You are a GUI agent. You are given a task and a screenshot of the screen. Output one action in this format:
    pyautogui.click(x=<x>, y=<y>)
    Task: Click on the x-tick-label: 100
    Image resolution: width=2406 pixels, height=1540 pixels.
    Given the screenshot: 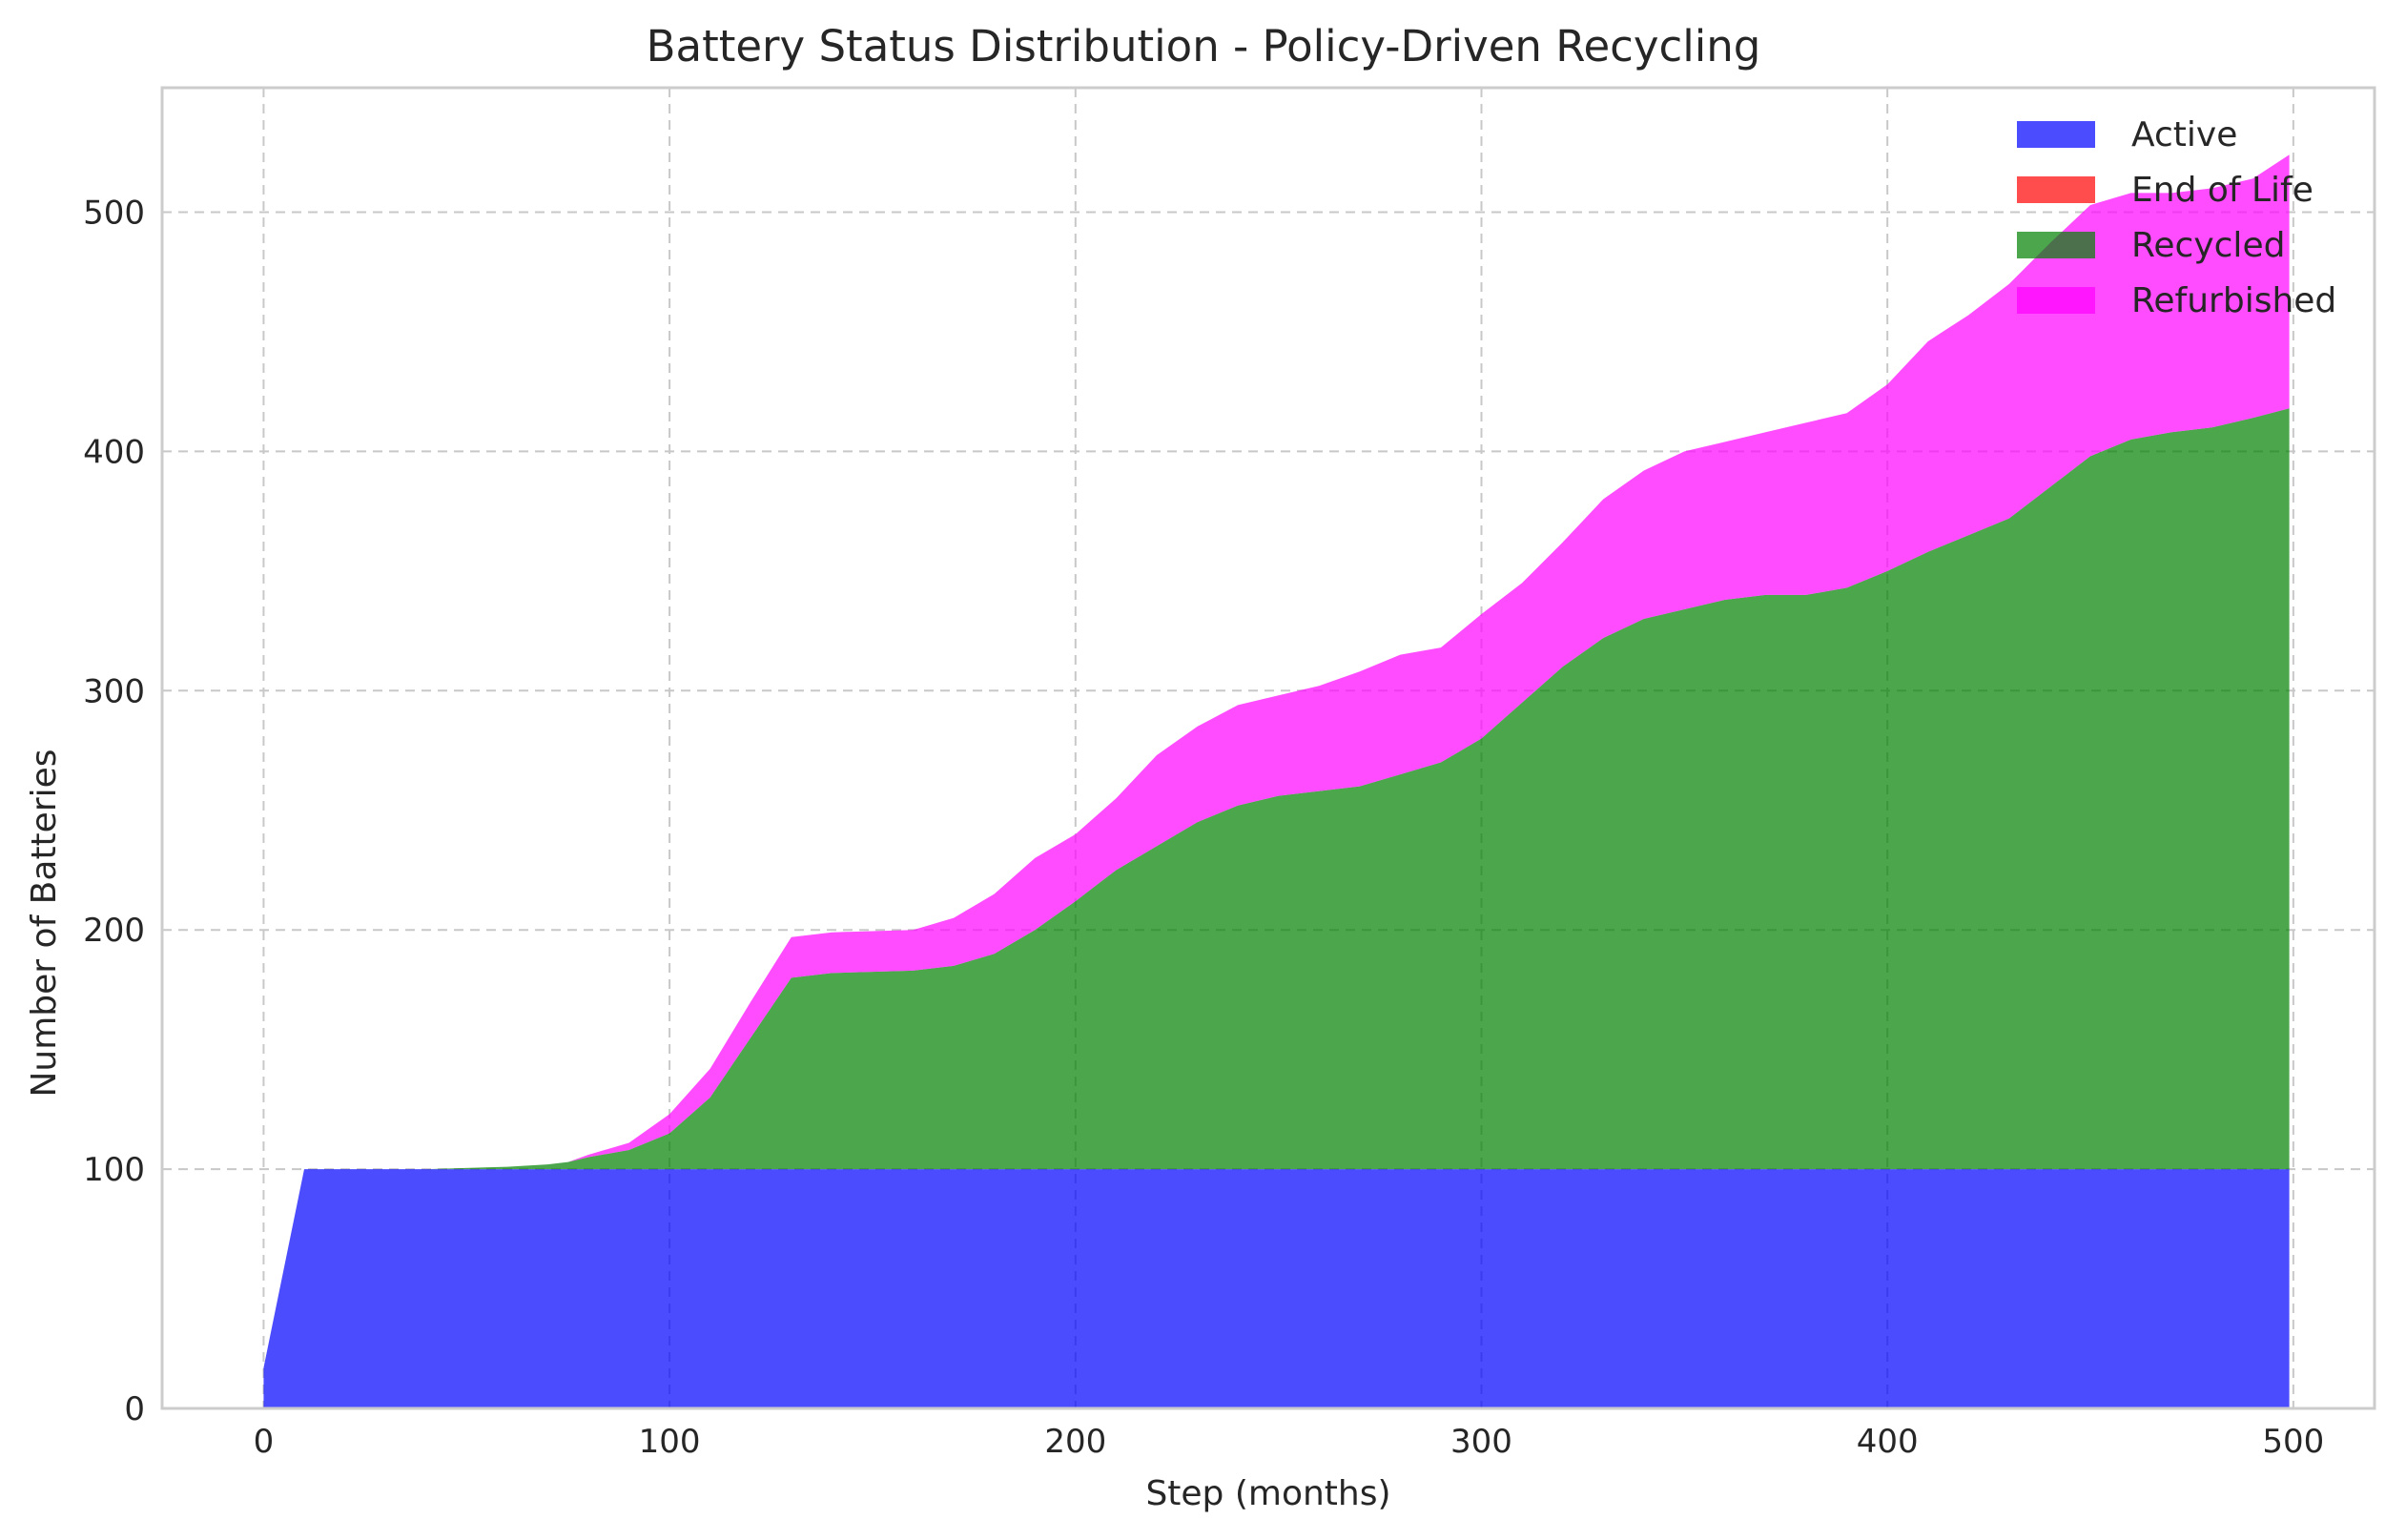 What is the action you would take?
    pyautogui.click(x=670, y=1442)
    